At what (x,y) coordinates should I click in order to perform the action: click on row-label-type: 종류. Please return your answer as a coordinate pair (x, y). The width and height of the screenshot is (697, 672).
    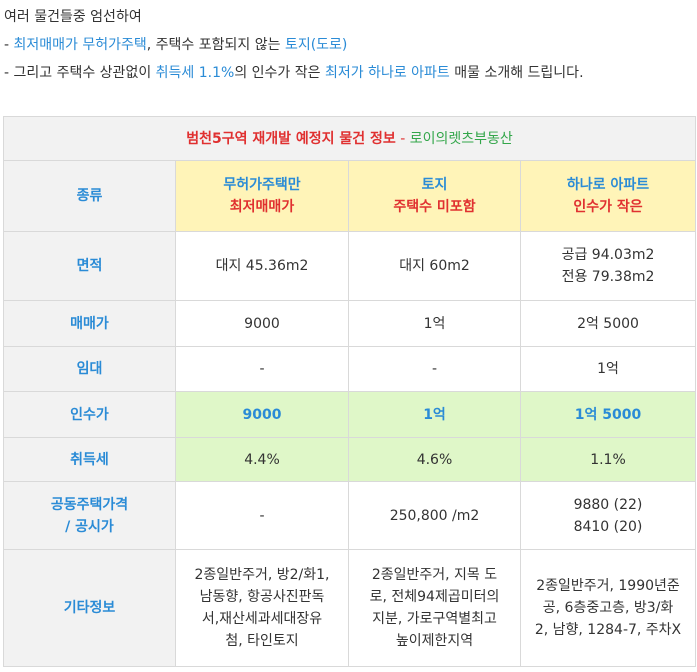
    Looking at the image, I should click on (89, 196).